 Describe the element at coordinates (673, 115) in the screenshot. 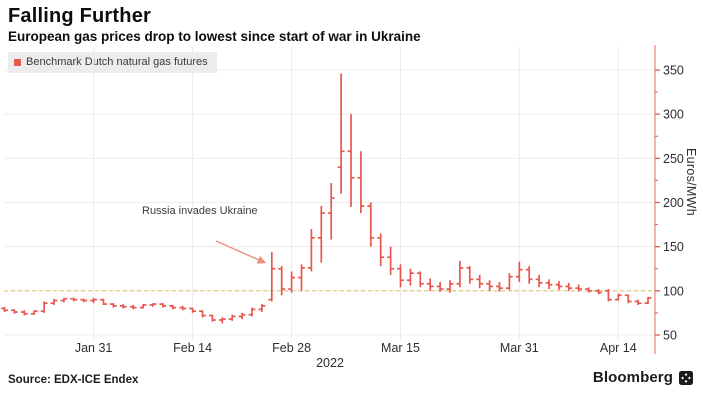

I see `y-tick-label: 300` at that location.